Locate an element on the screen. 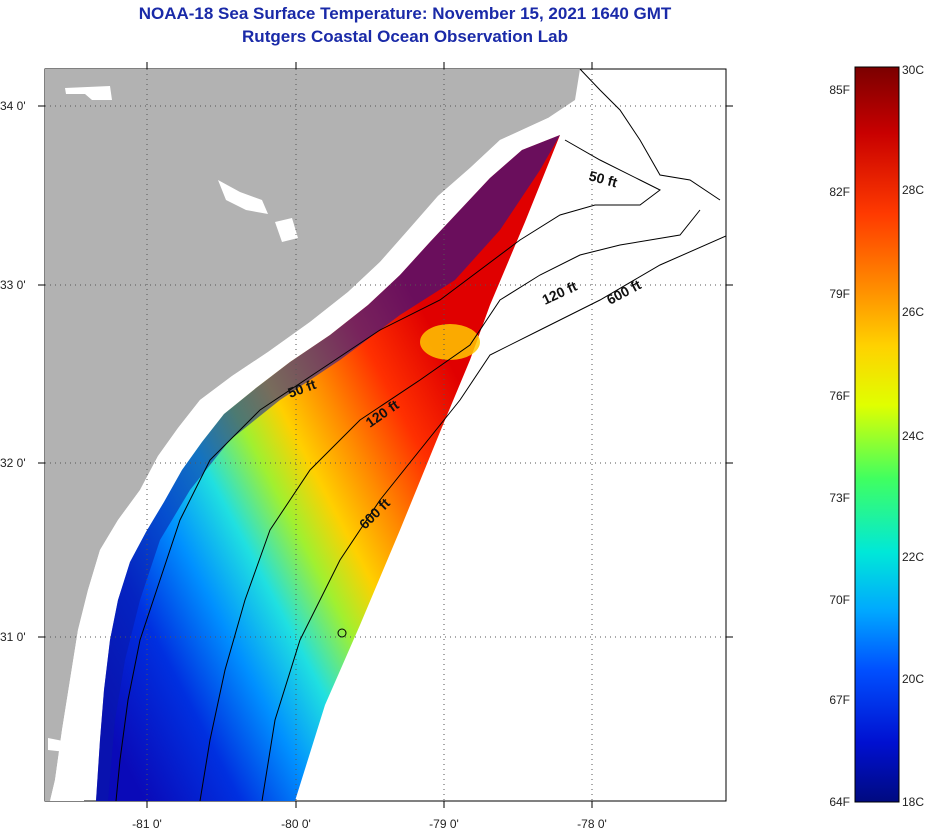 The width and height of the screenshot is (936, 832). contour-label-50ft: 50 ft is located at coordinates (603, 178).